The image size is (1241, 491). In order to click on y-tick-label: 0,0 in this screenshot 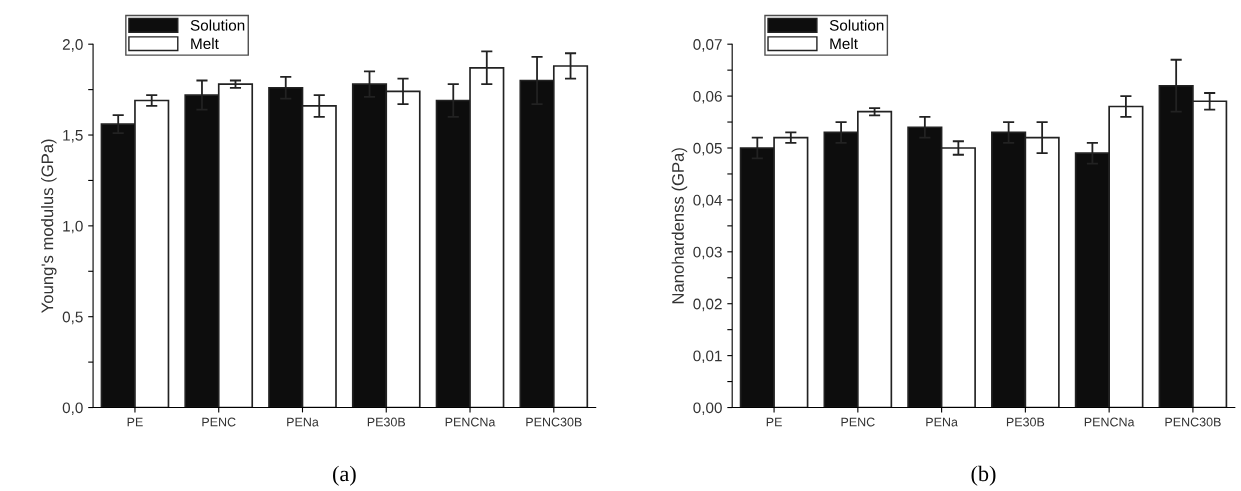, I will do `click(72, 409)`.